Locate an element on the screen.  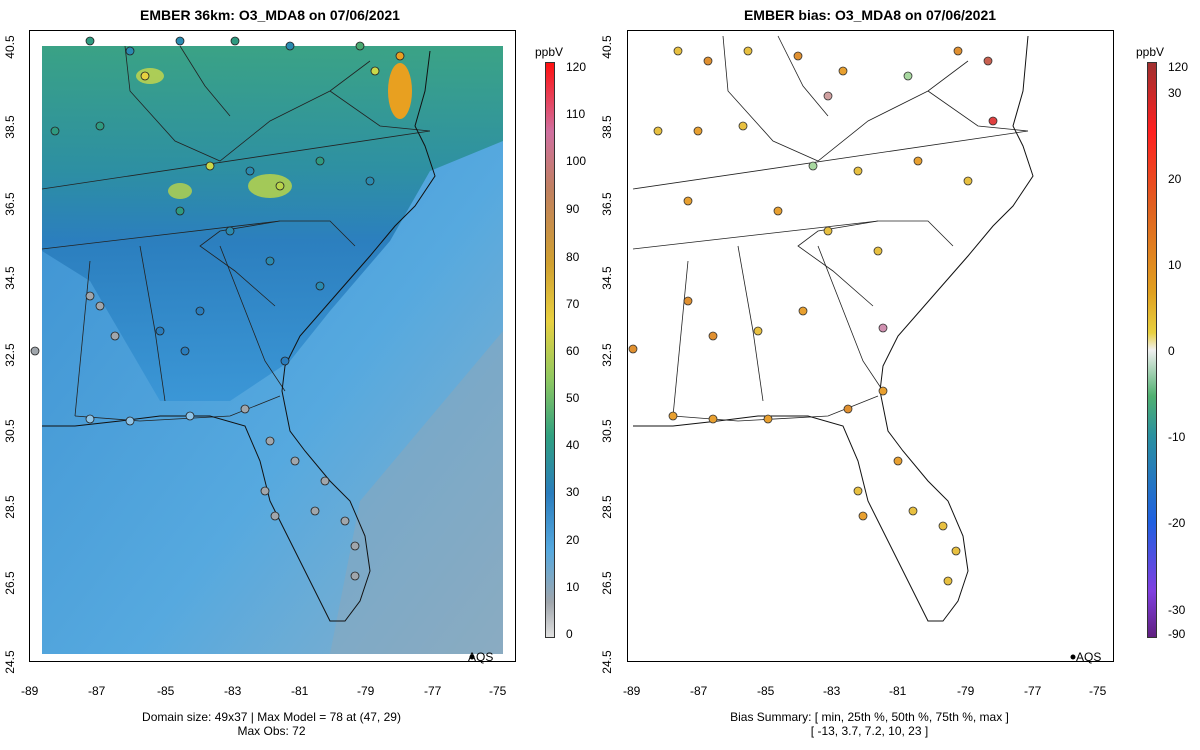
legend-label: AQS is located at coordinates (1089, 657).